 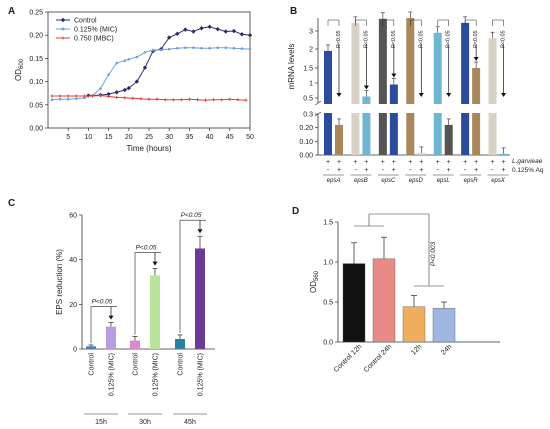 What do you see at coordinates (433, 253) in the screenshot?
I see `p-value-label: P<0.003` at bounding box center [433, 253].